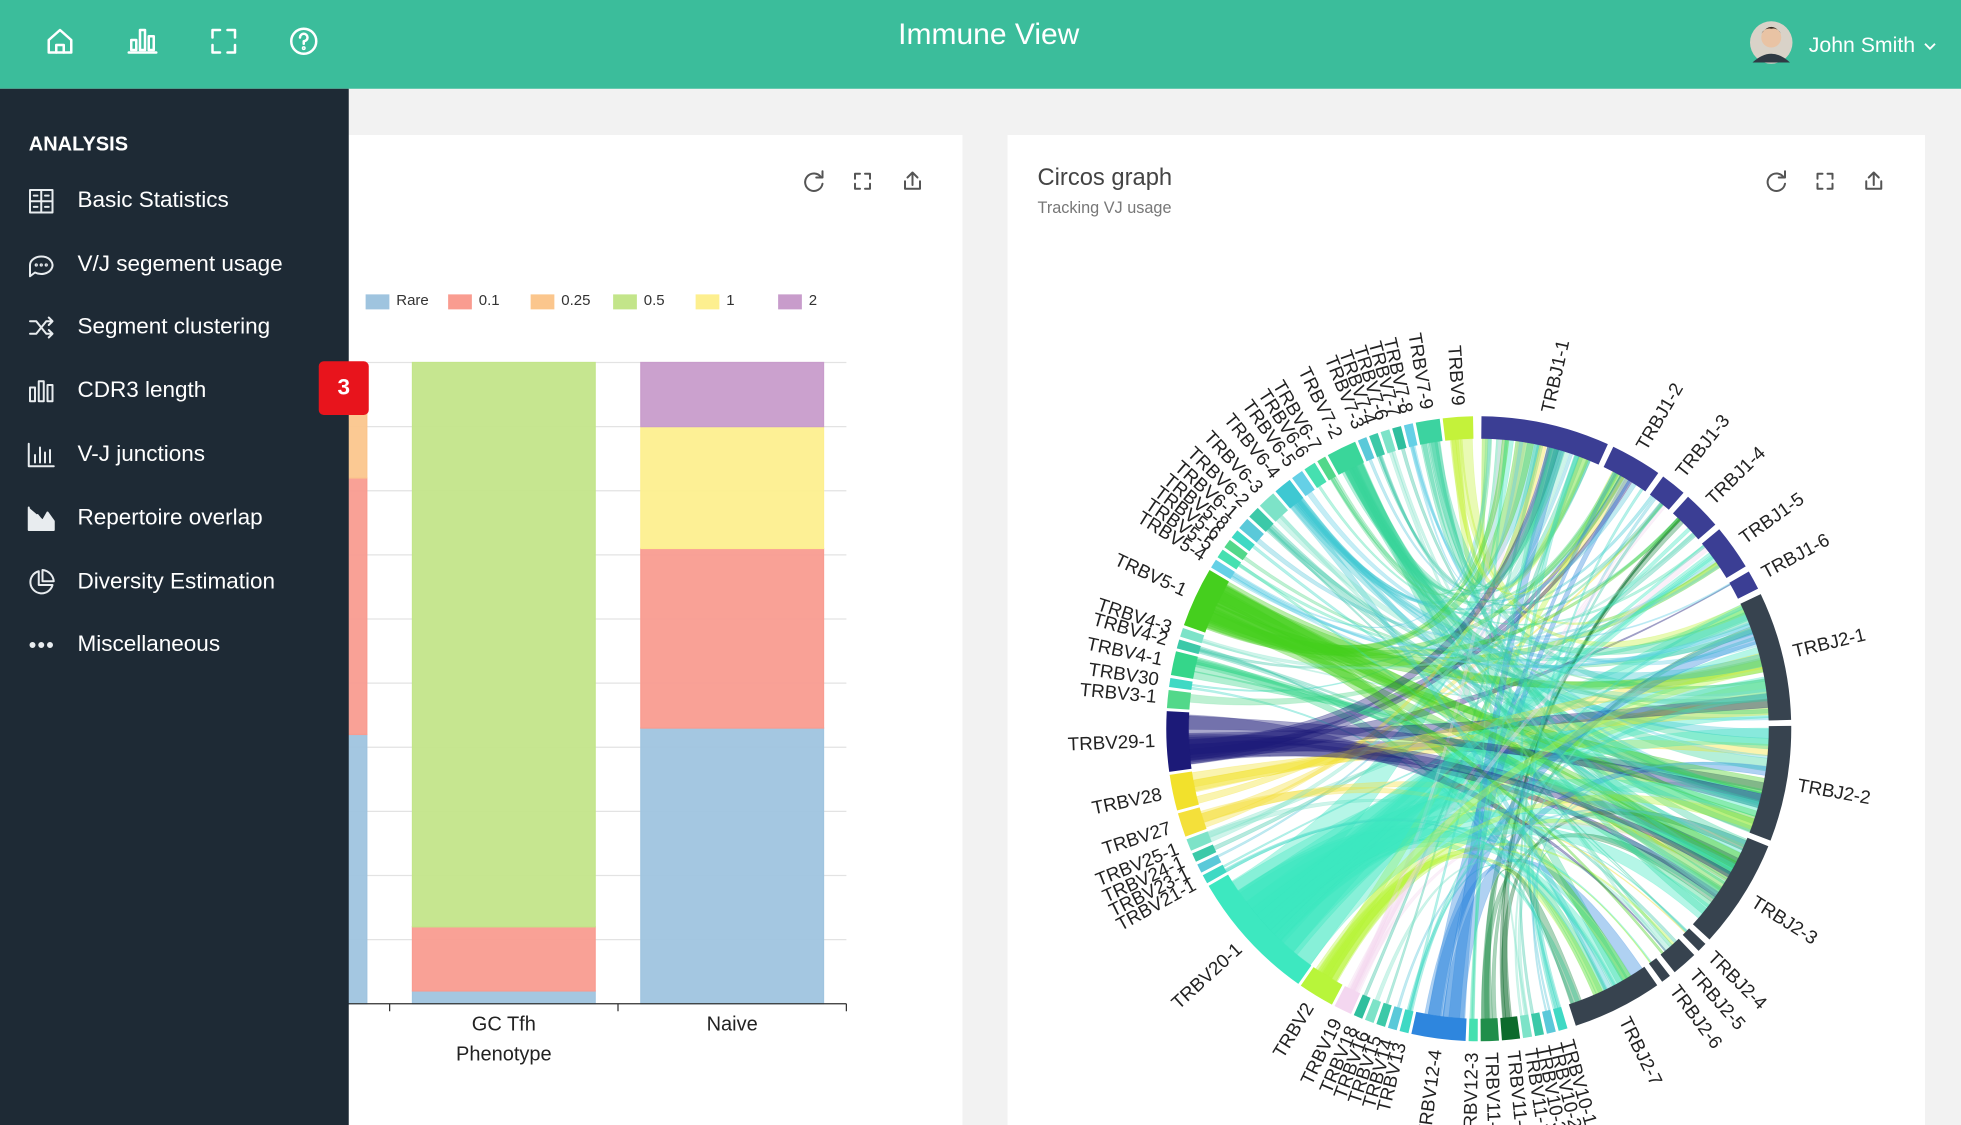 The width and height of the screenshot is (1961, 1125). Describe the element at coordinates (813, 300) in the screenshot. I see `legend-label: 2` at that location.